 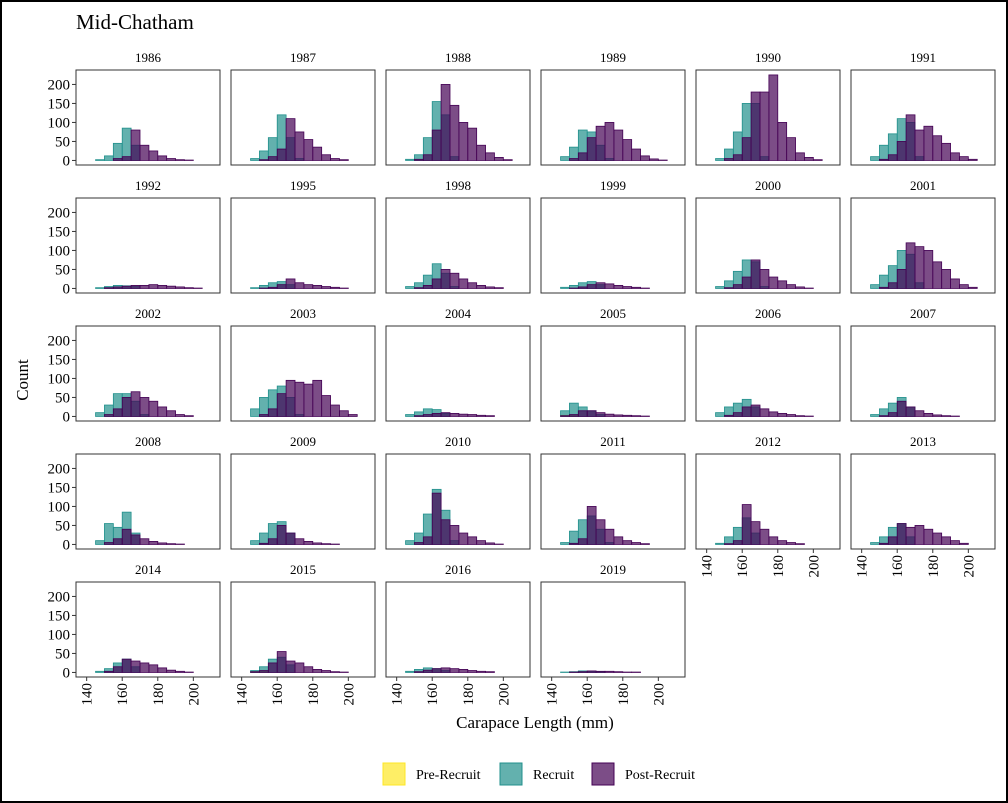 What do you see at coordinates (768, 57) in the screenshot?
I see `panel-title: 1990` at bounding box center [768, 57].